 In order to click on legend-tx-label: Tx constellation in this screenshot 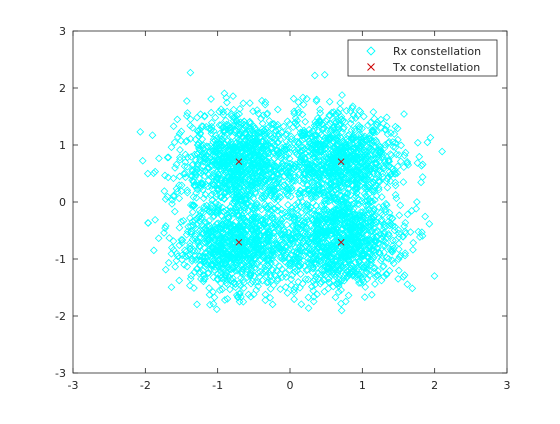, I will do `click(436, 67)`.